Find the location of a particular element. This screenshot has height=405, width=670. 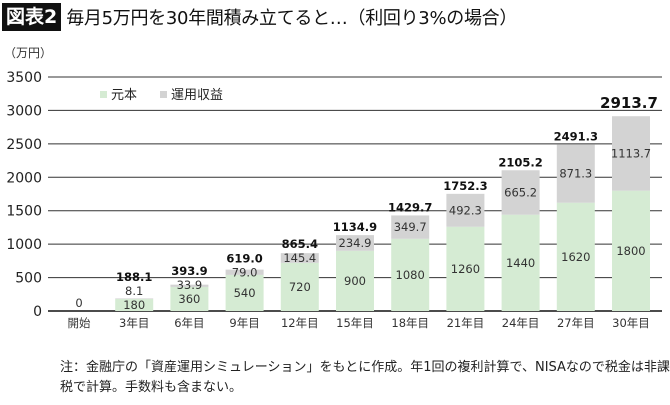

y-tick-label: 1000 is located at coordinates (24, 245).